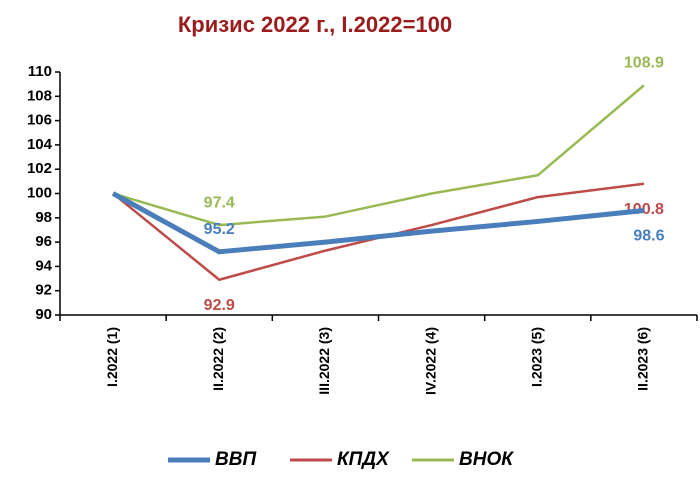 Image resolution: width=700 pixels, height=480 pixels. I want to click on data-label: 98.6, so click(648, 236).